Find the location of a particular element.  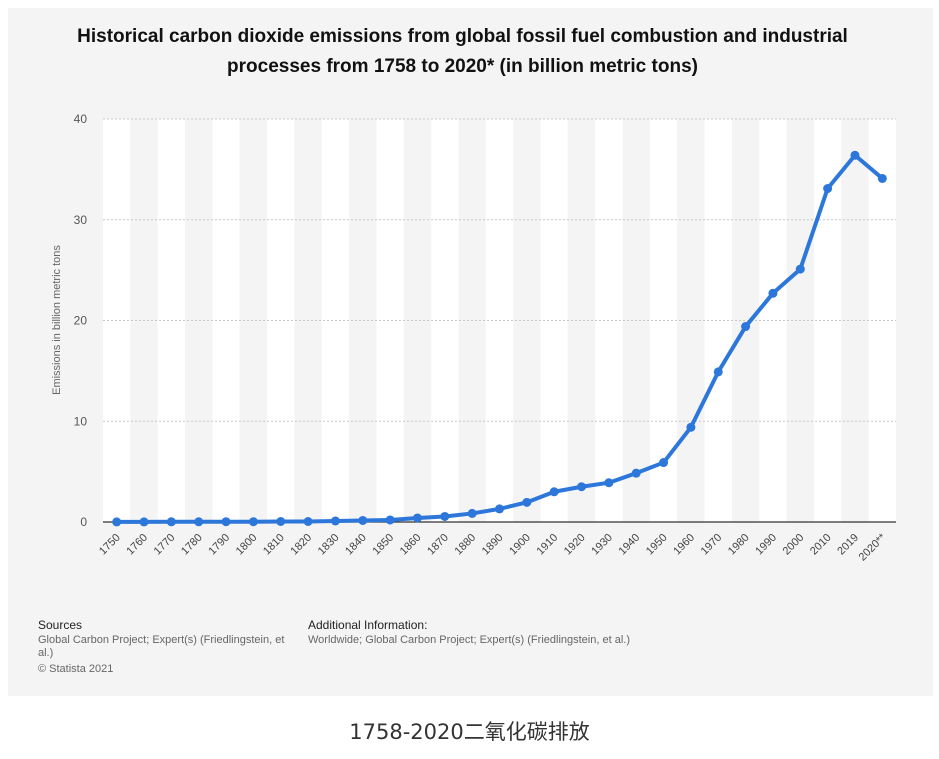

x-tick-label: 1800 is located at coordinates (247, 545).